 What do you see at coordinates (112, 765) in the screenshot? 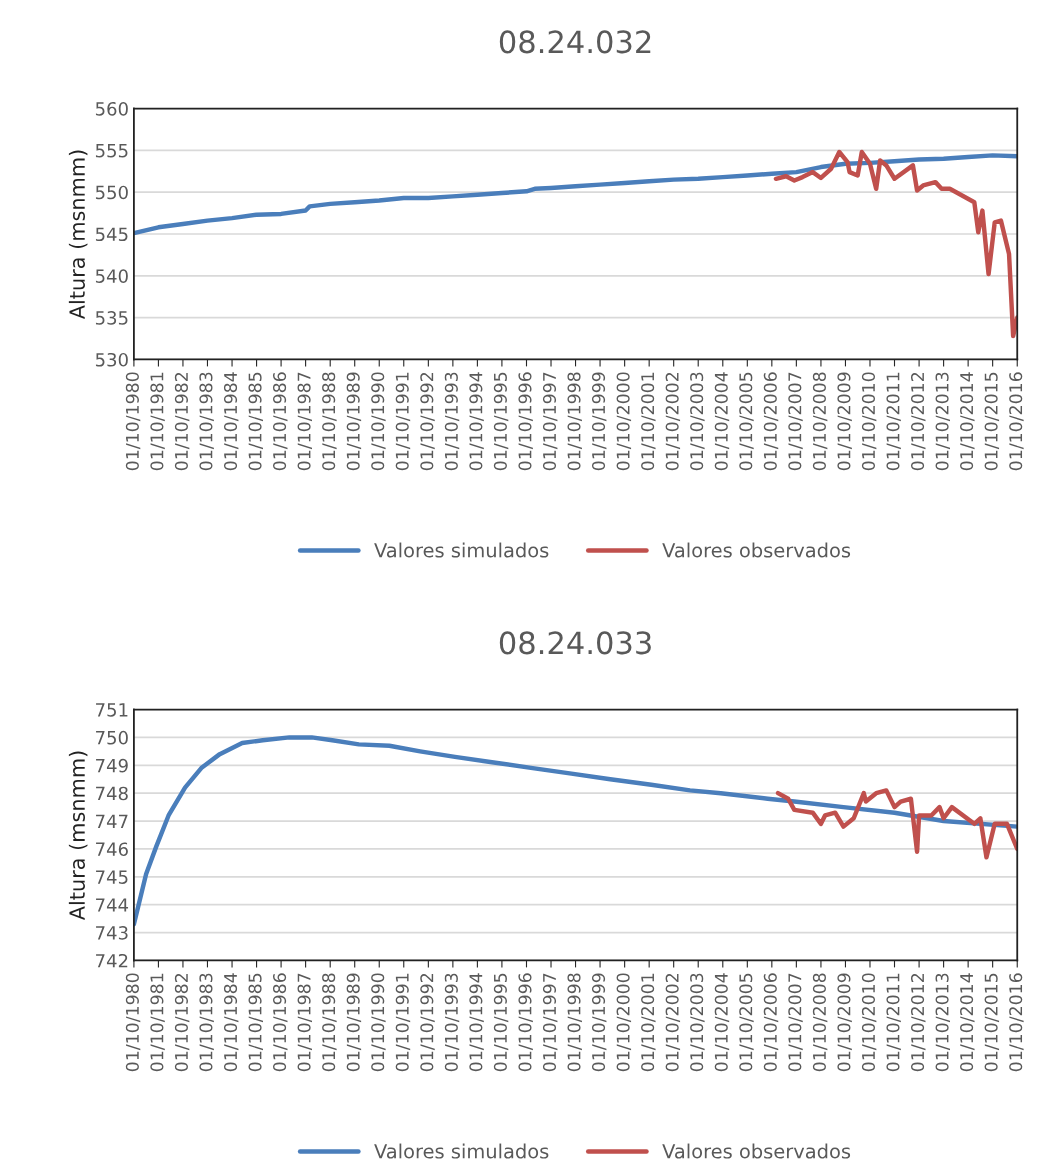
I see `y-tick-label: 749` at bounding box center [112, 765].